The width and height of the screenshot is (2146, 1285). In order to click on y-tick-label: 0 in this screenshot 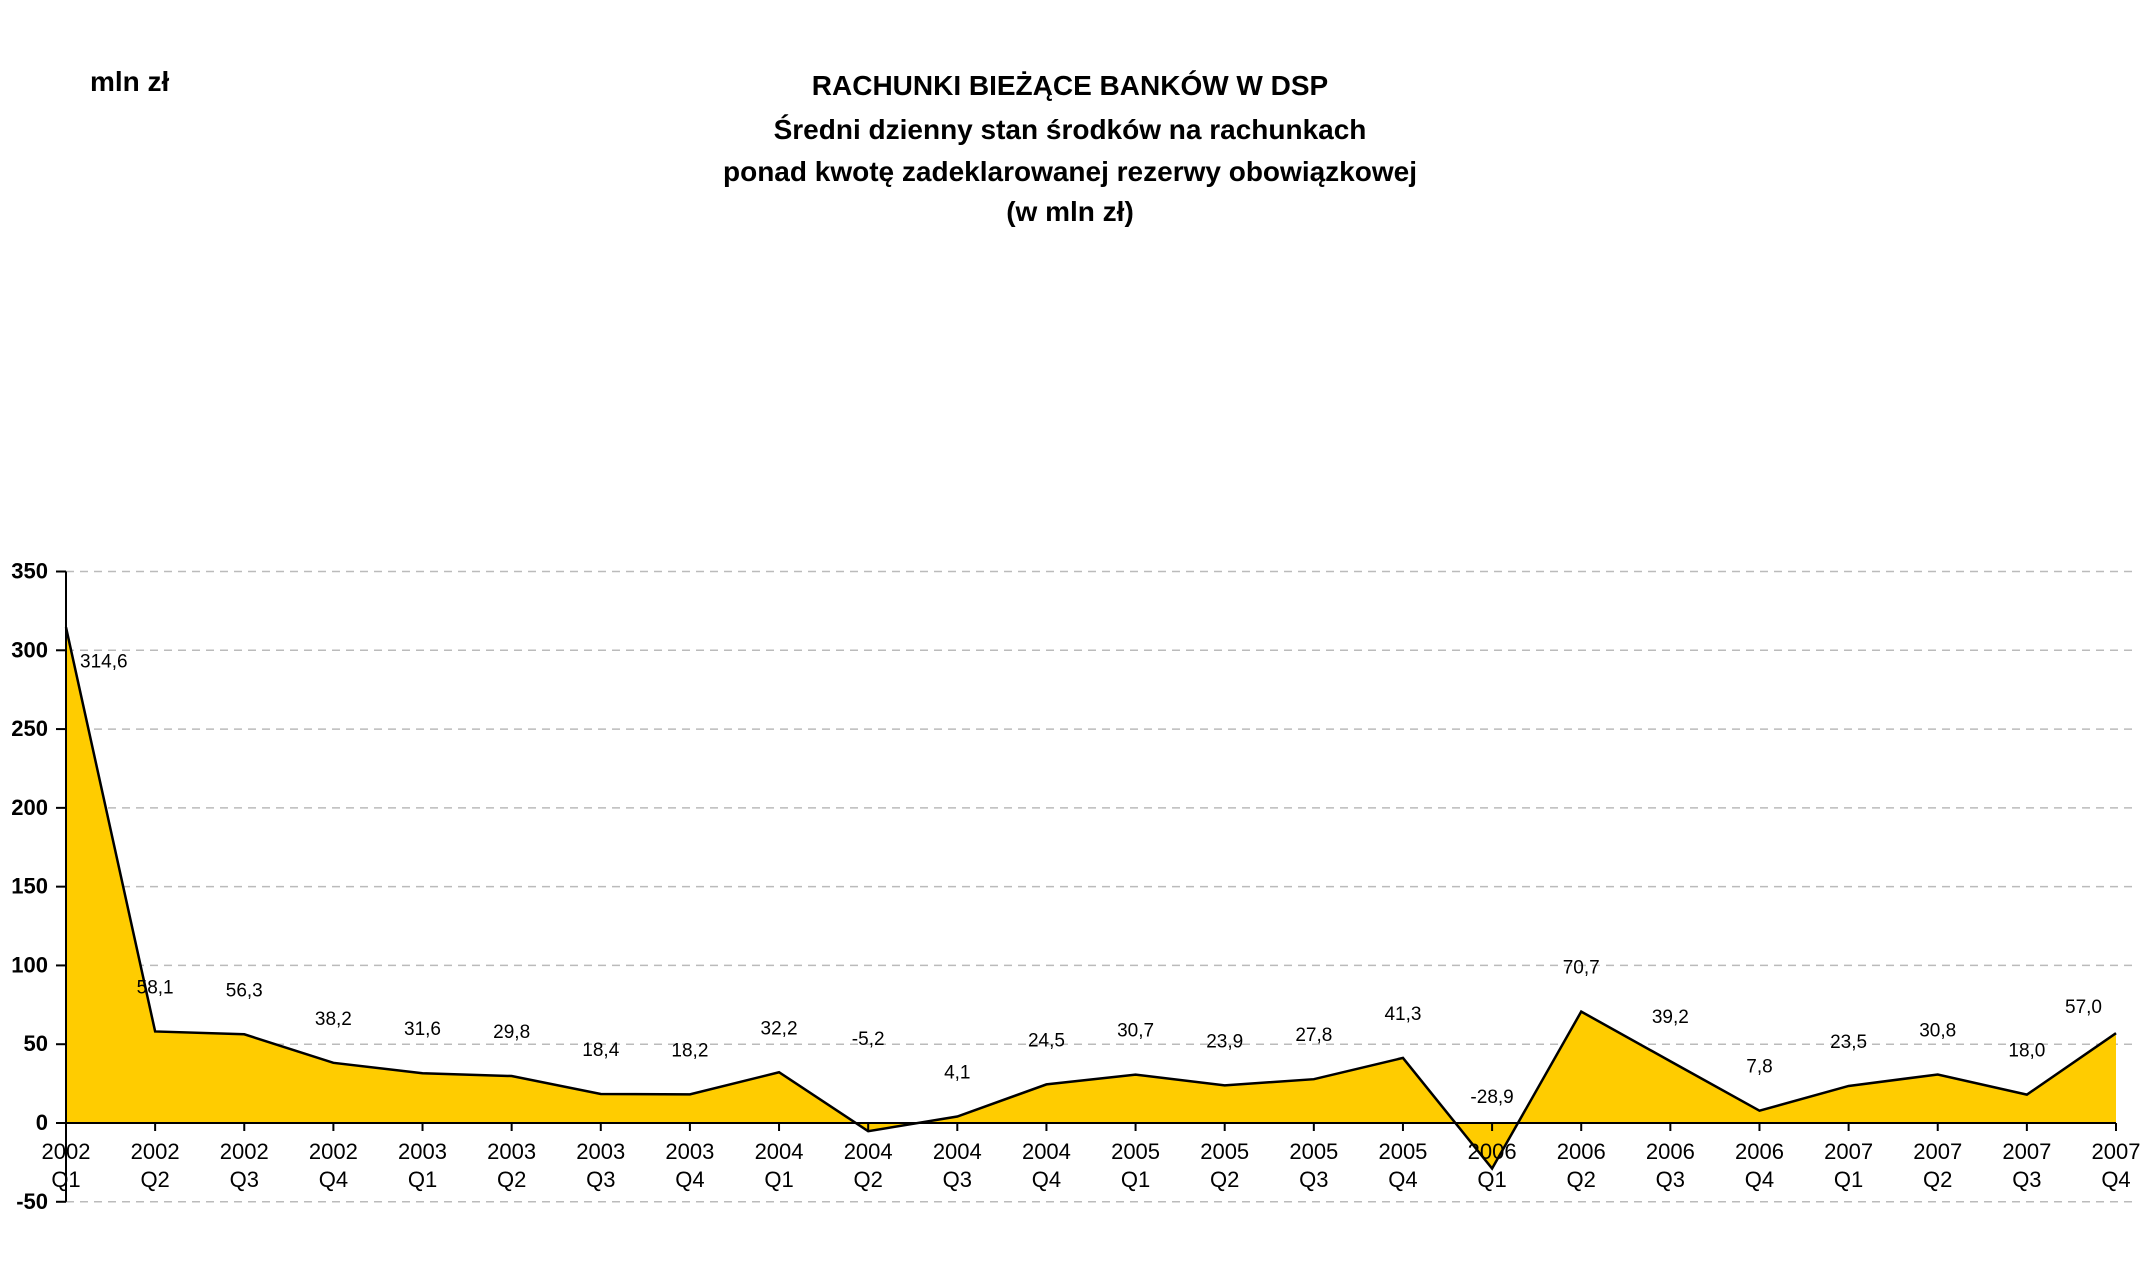, I will do `click(42, 1122)`.